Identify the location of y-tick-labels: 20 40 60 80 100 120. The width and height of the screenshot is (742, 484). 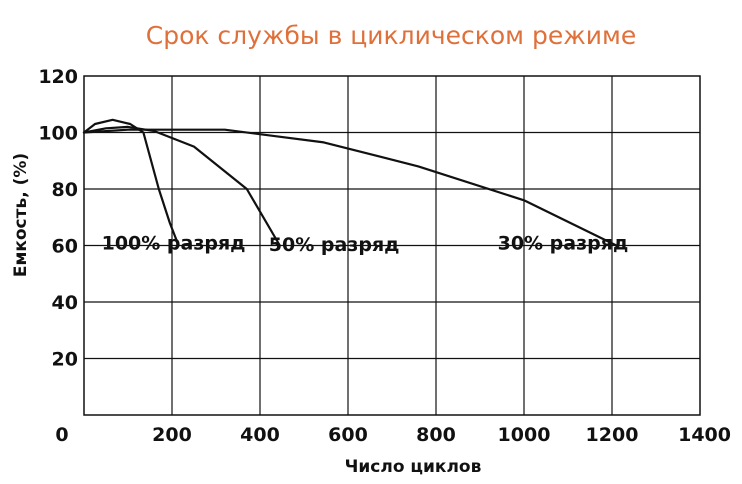
(58, 218).